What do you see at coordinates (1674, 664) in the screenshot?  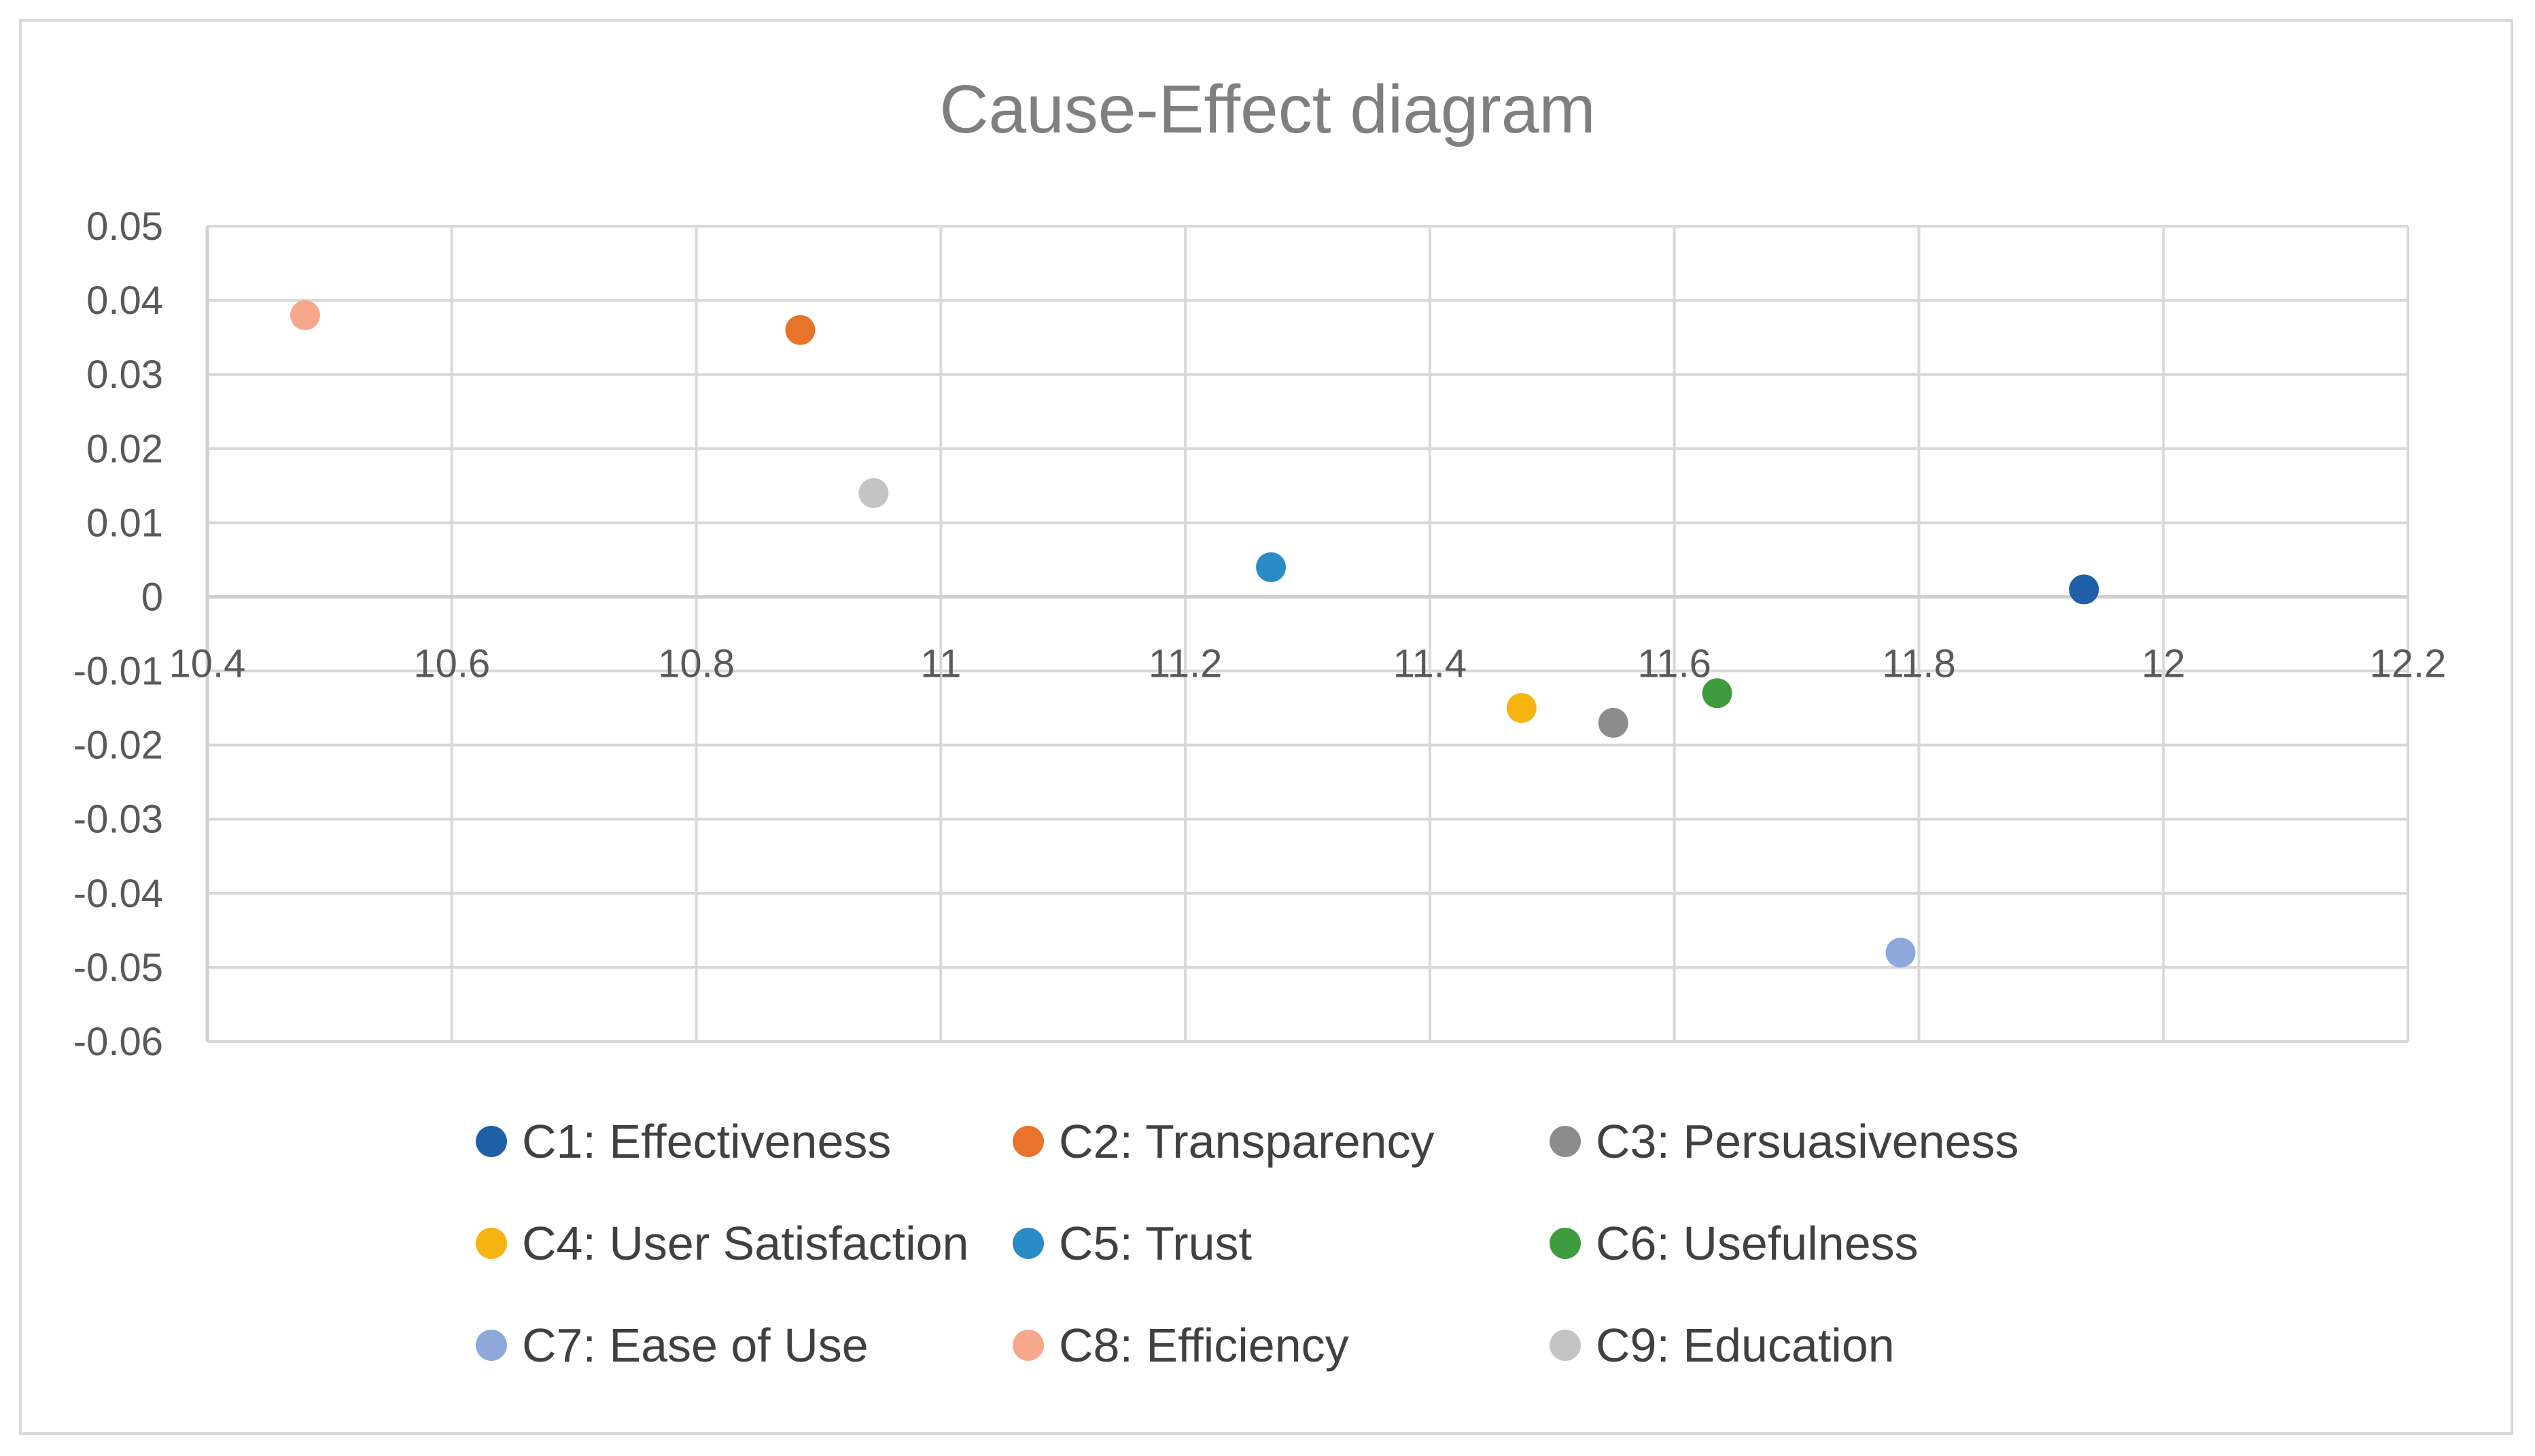 I see `x-tick-label: 11.6` at bounding box center [1674, 664].